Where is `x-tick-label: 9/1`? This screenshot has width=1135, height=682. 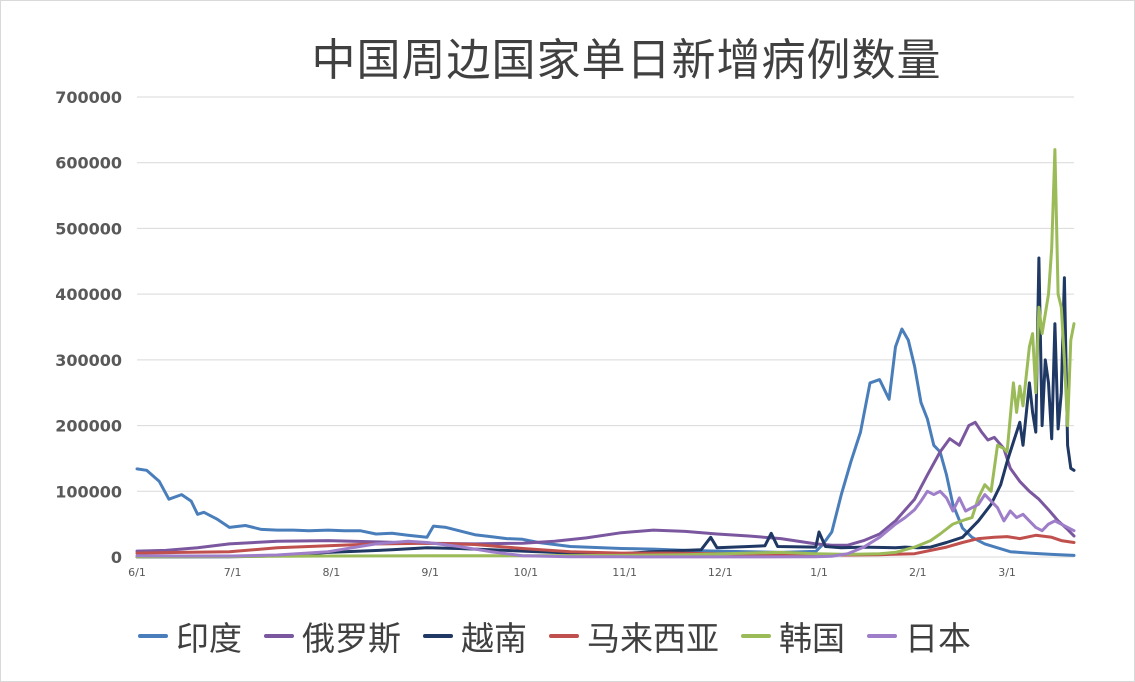
x-tick-label: 9/1 is located at coordinates (430, 572).